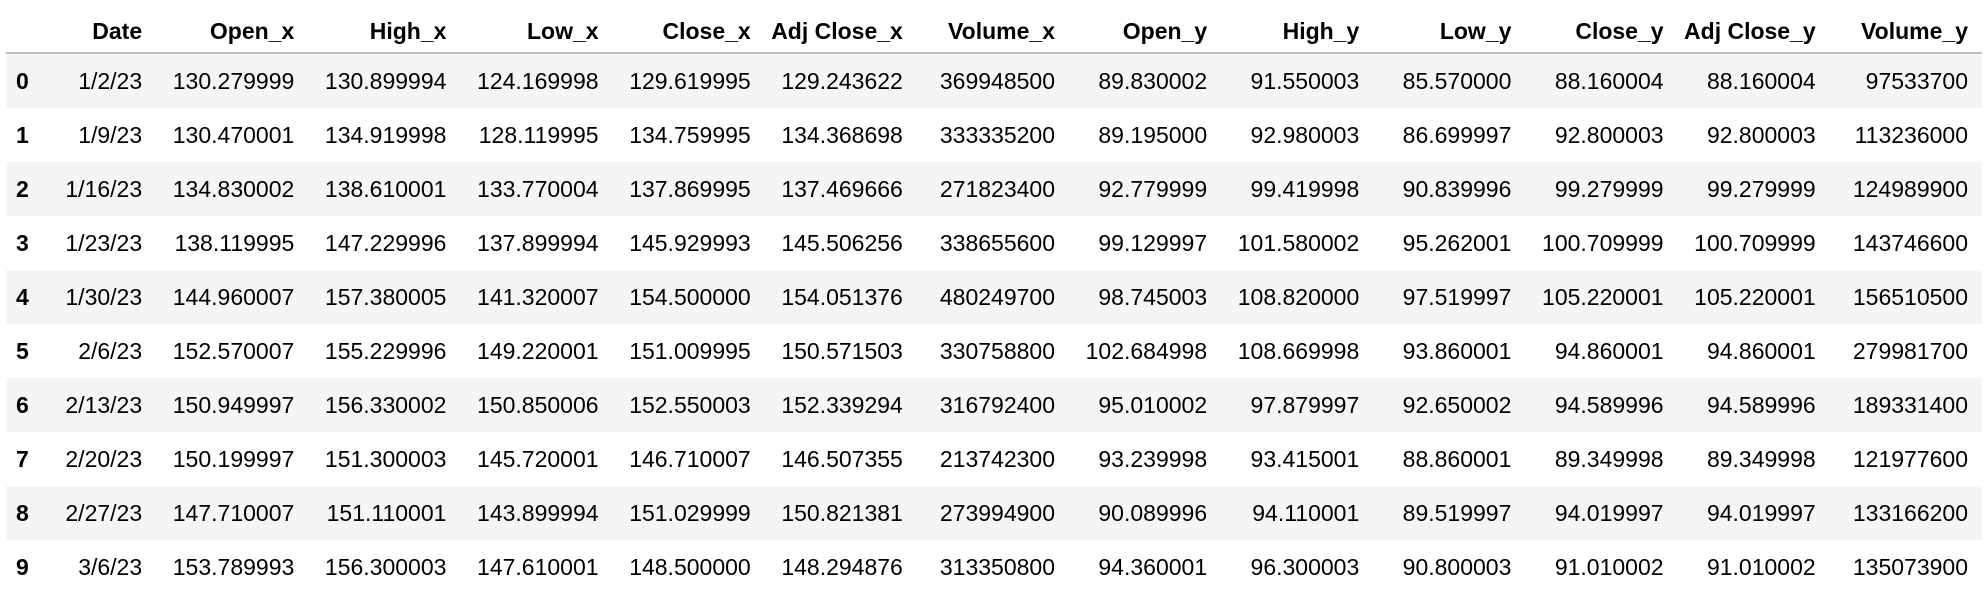  Describe the element at coordinates (1905, 32) in the screenshot. I see `column-header-volume-y: Volume_y` at that location.